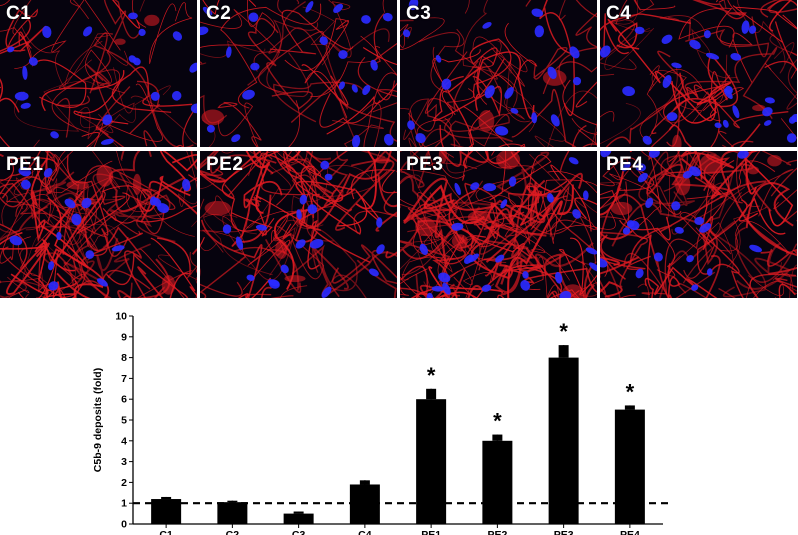 The width and height of the screenshot is (798, 535). Describe the element at coordinates (419, 13) in the screenshot. I see `panel-label-c3: C3` at that location.